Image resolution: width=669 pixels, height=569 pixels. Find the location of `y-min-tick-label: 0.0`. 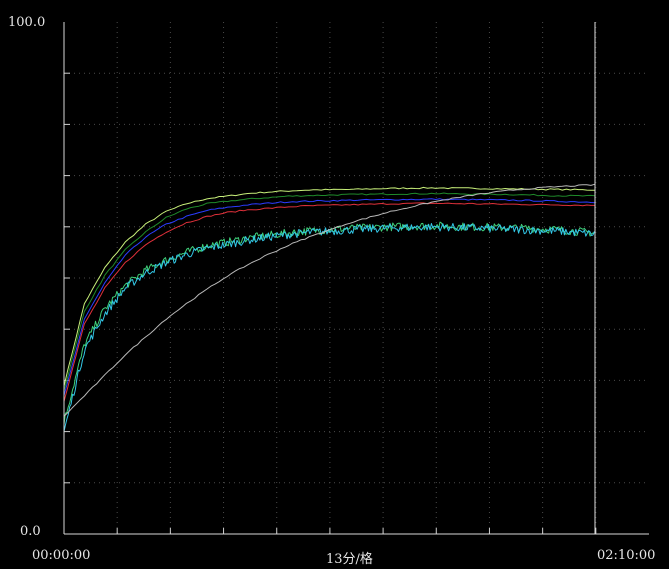

y-min-tick-label: 0.0 is located at coordinates (30, 531).